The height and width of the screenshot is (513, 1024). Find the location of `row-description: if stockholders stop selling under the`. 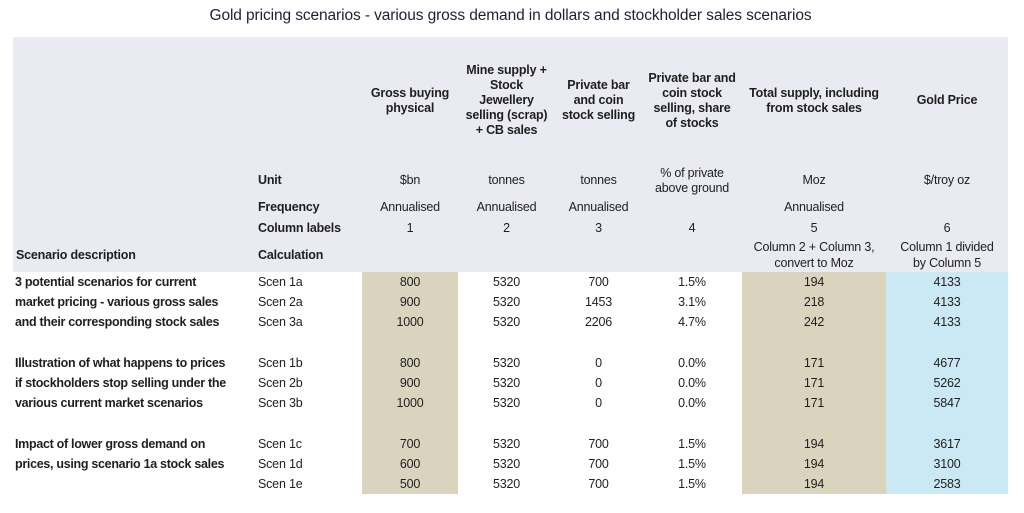

row-description: if stockholders stop selling under the is located at coordinates (120, 382).